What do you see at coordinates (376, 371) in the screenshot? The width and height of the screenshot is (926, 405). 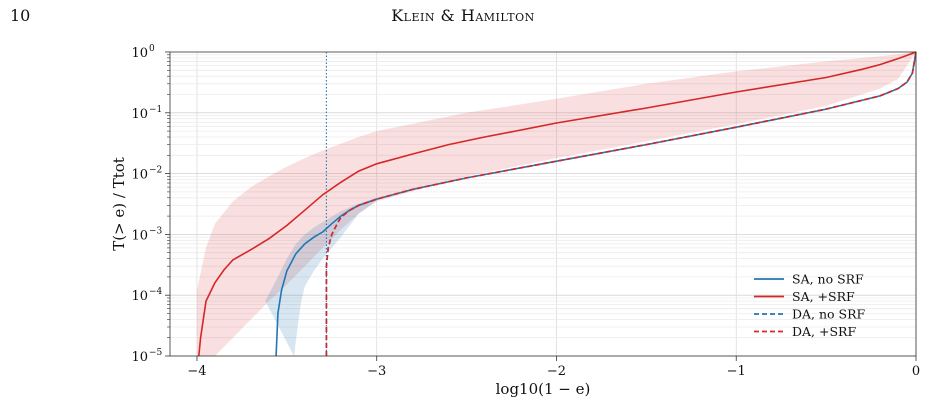 I see `x-tick-label: −3` at bounding box center [376, 371].